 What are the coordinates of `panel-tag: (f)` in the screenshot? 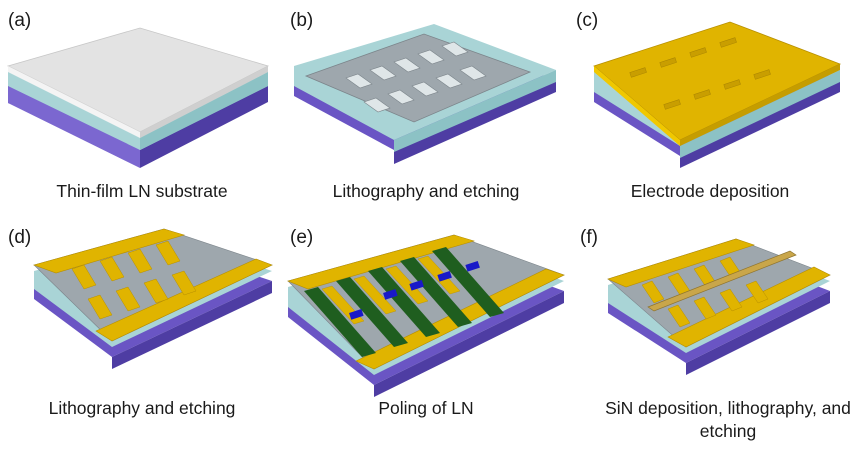 It's located at (589, 237).